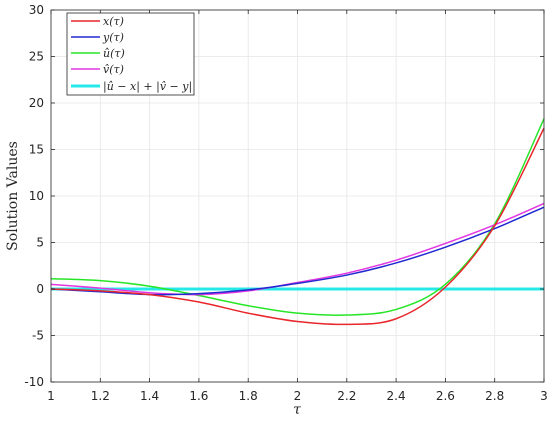  I want to click on x-axis-label: τ, so click(297, 410).